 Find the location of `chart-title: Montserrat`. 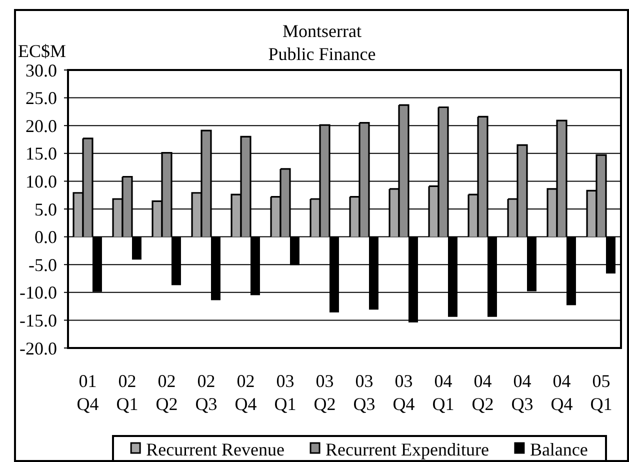

chart-title: Montserrat is located at coordinates (322, 31).